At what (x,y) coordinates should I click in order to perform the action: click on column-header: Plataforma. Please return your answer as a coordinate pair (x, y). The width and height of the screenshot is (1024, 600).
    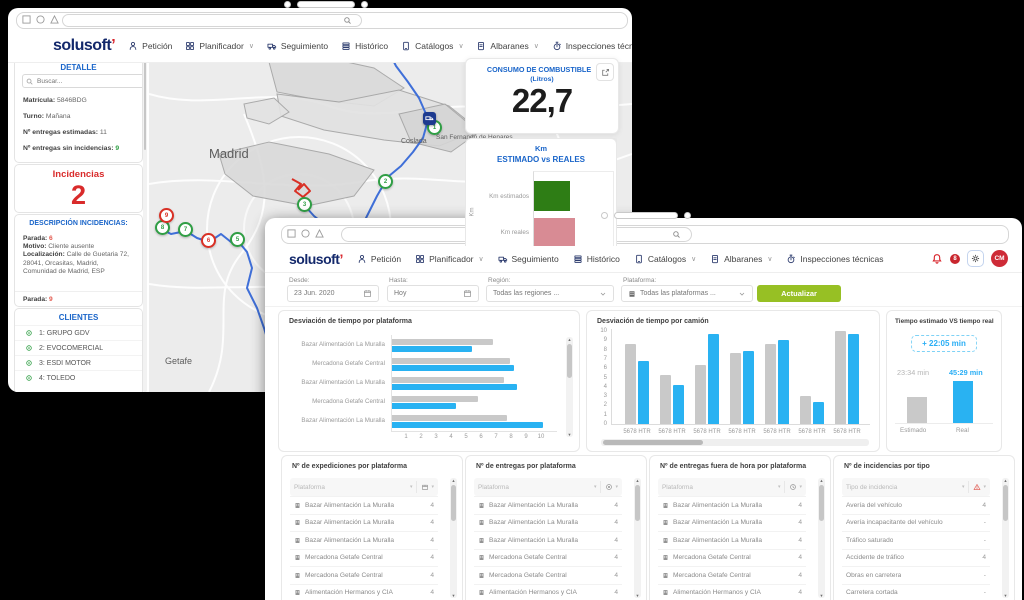
    Looking at the image, I should click on (493, 487).